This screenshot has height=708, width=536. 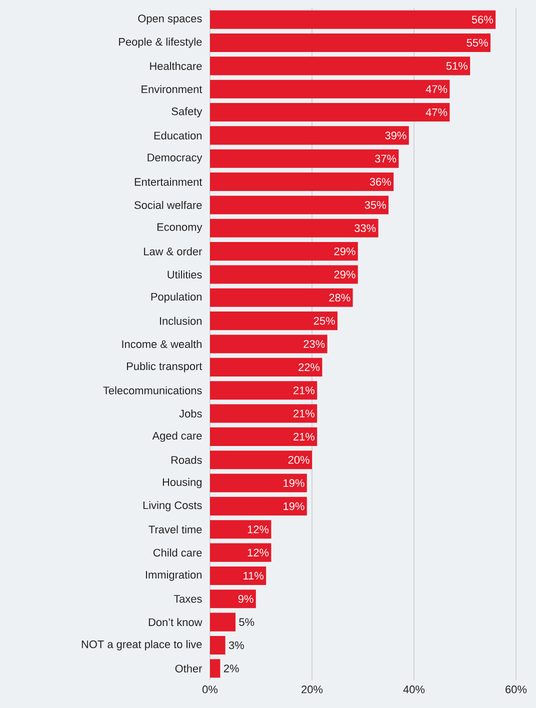 What do you see at coordinates (172, 506) in the screenshot?
I see `y-tick-label: Living Costs` at bounding box center [172, 506].